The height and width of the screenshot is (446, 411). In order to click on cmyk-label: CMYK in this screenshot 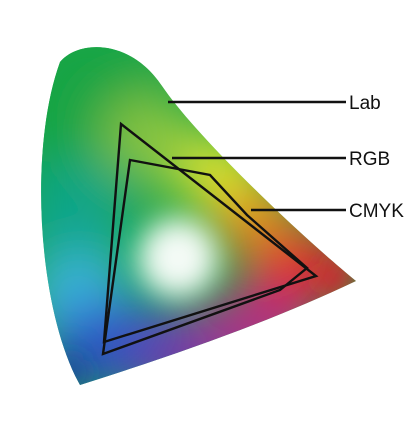, I will do `click(376, 211)`.